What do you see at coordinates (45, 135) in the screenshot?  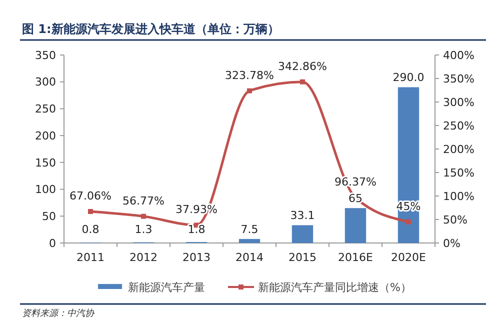 I see `y-tick-label: 200` at bounding box center [45, 135].